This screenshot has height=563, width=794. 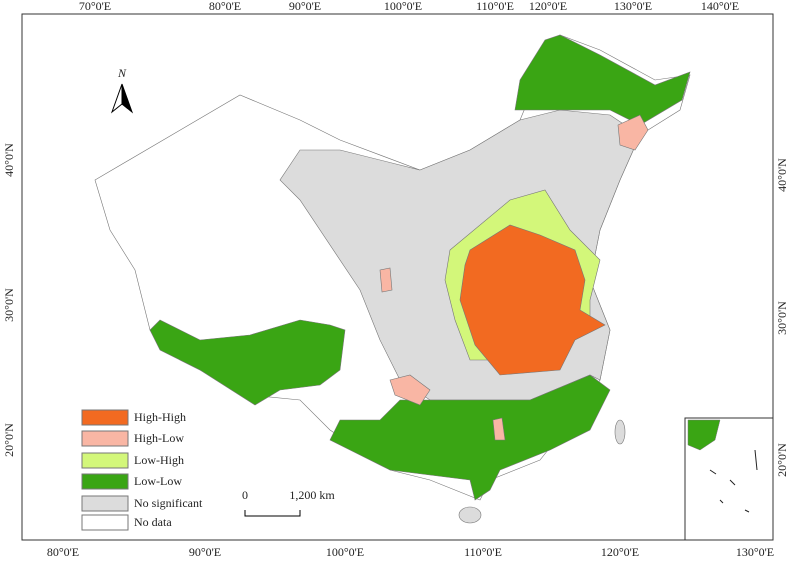 What do you see at coordinates (205, 552) in the screenshot?
I see `bottom-axis-label: 90°0'E` at bounding box center [205, 552].